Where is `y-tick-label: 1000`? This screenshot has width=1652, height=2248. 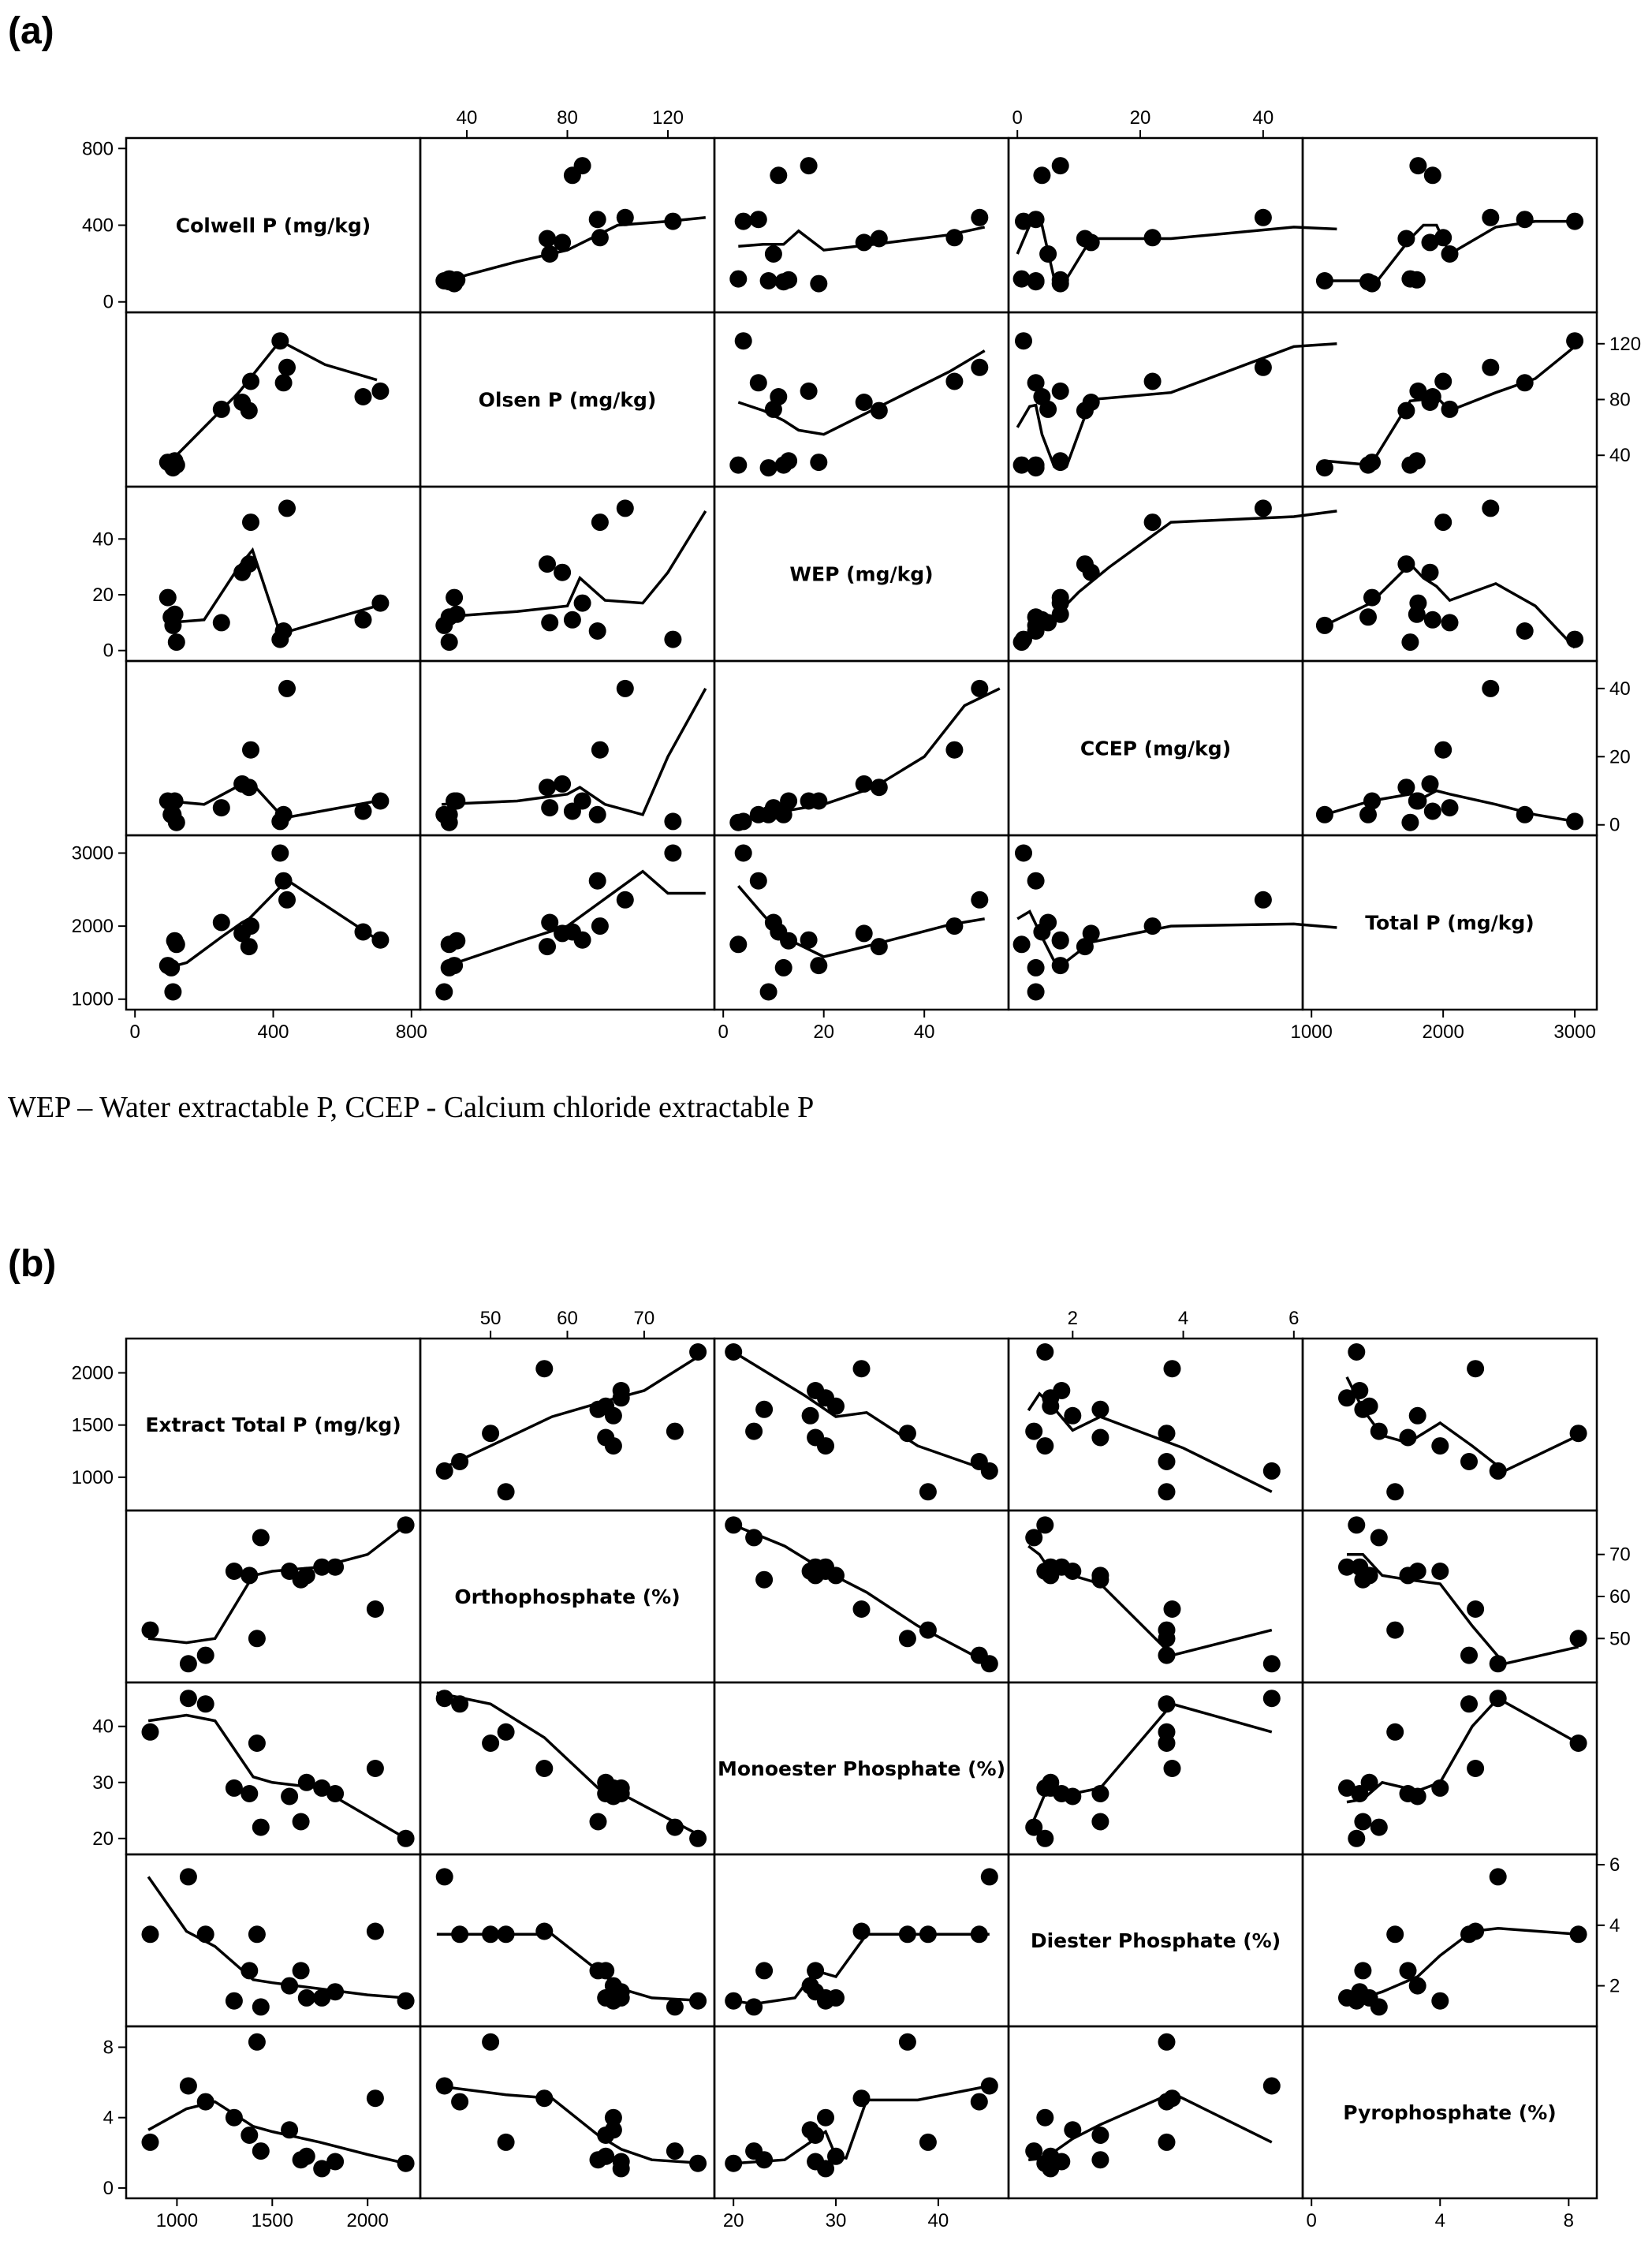
y-tick-label: 1000 is located at coordinates (93, 1478).